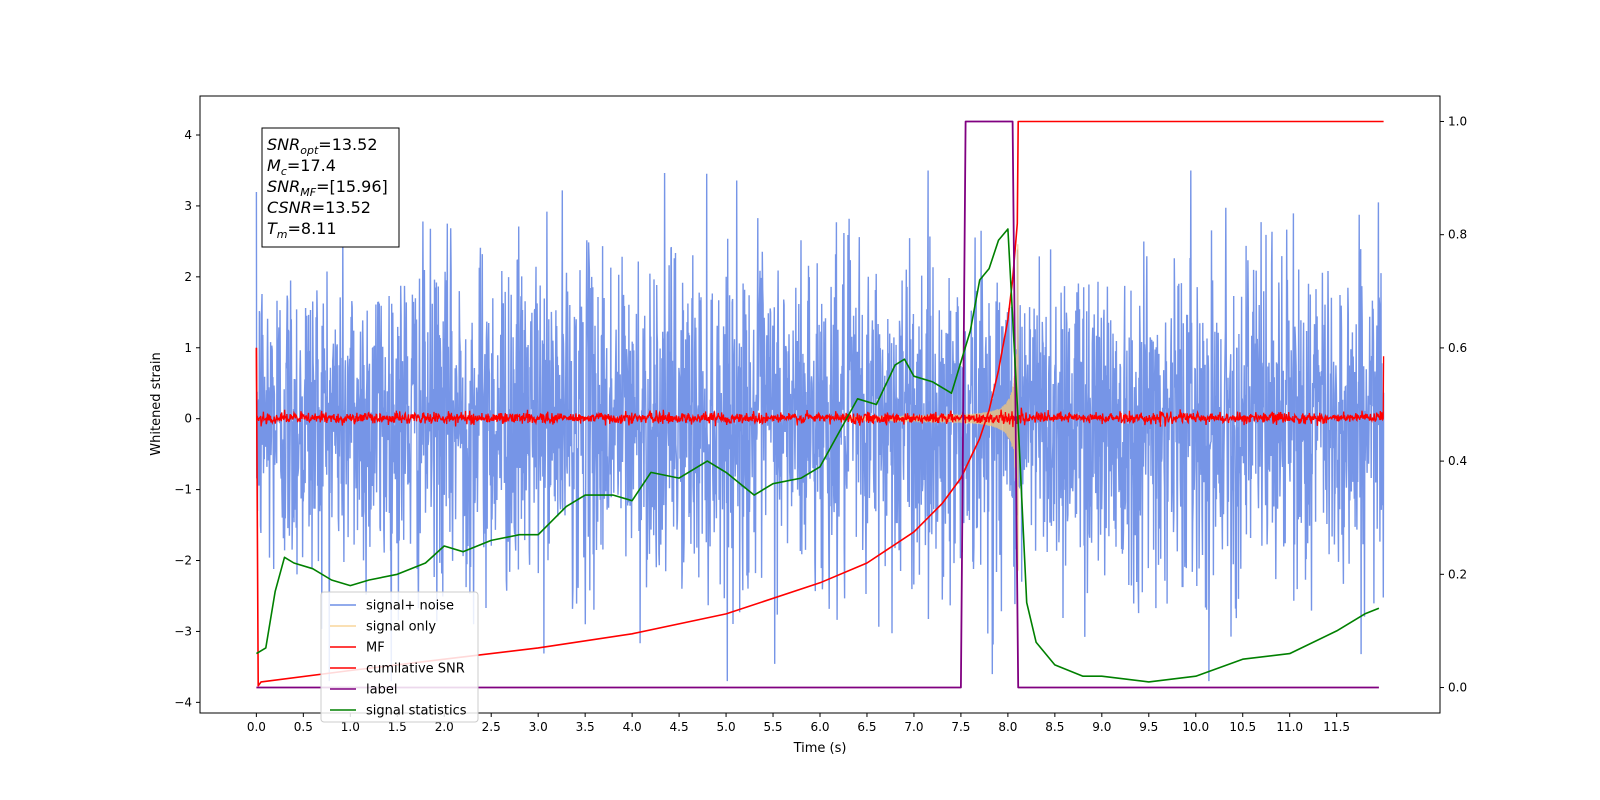 The image size is (1600, 800). Describe the element at coordinates (410, 606) in the screenshot. I see `legend-entry: signal+ noise` at that location.